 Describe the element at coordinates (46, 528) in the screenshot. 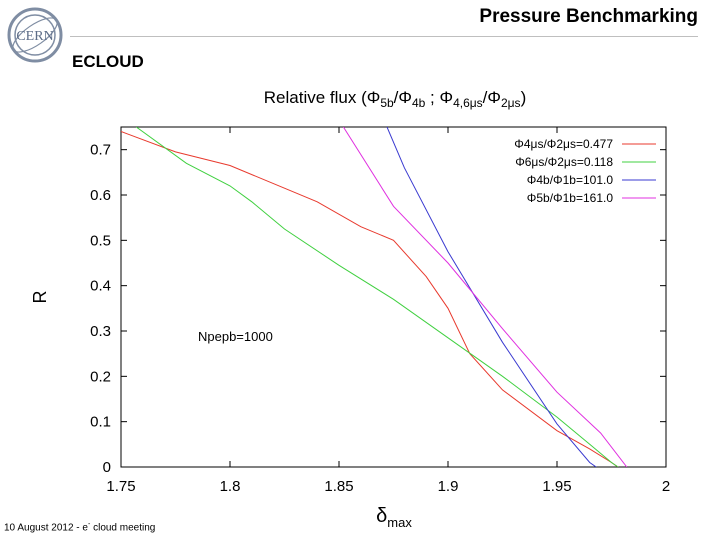

I see `footer-prefix: 10 August 2012 - e` at that location.